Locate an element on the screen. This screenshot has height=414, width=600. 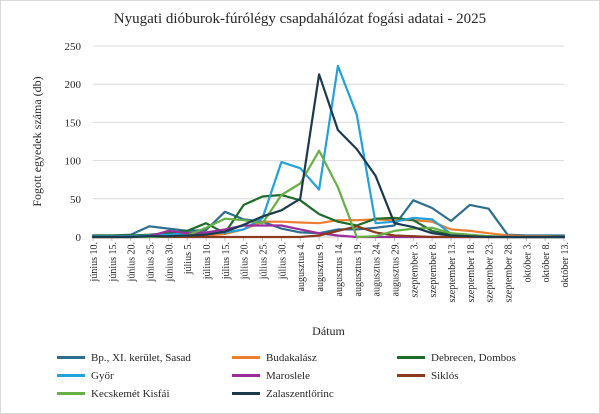
legend-item: Bp., XI. kerület, Sasad is located at coordinates (144, 357).